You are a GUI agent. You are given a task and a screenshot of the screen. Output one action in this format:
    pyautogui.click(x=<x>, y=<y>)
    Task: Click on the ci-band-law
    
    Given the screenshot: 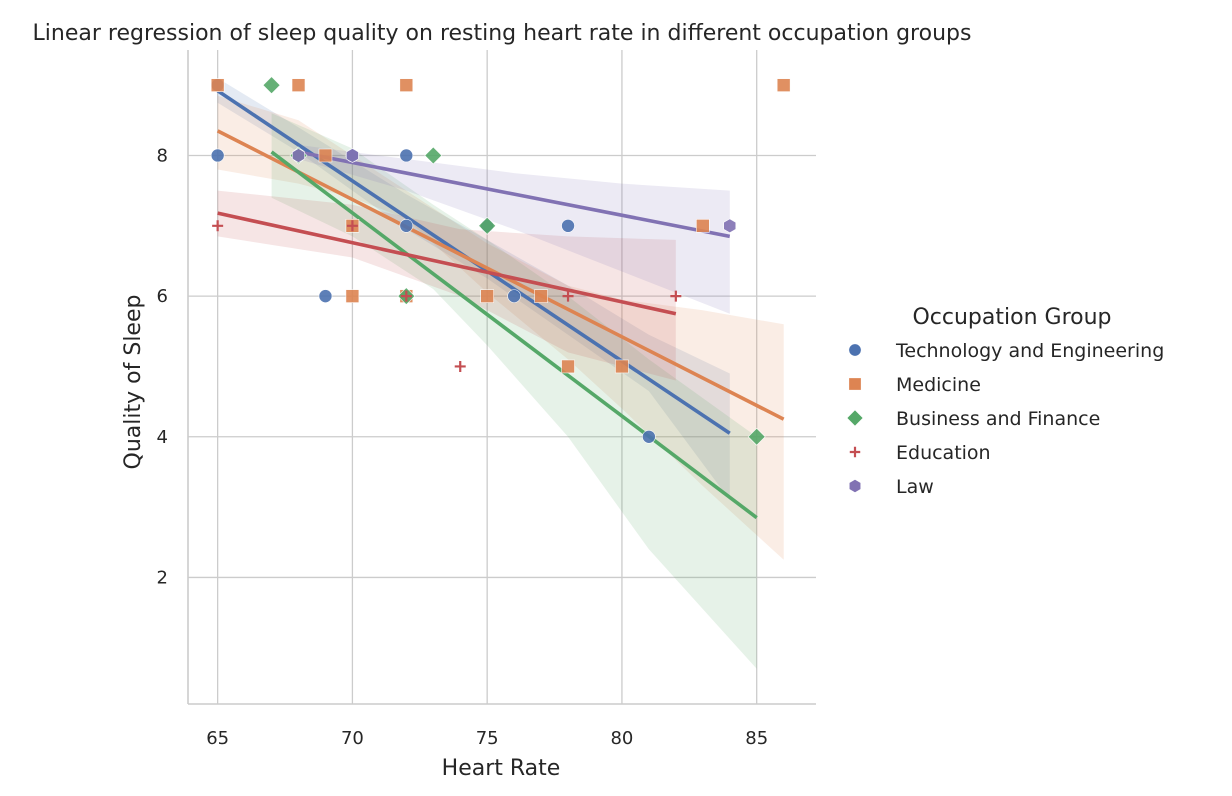 What is the action you would take?
    pyautogui.click(x=514, y=229)
    